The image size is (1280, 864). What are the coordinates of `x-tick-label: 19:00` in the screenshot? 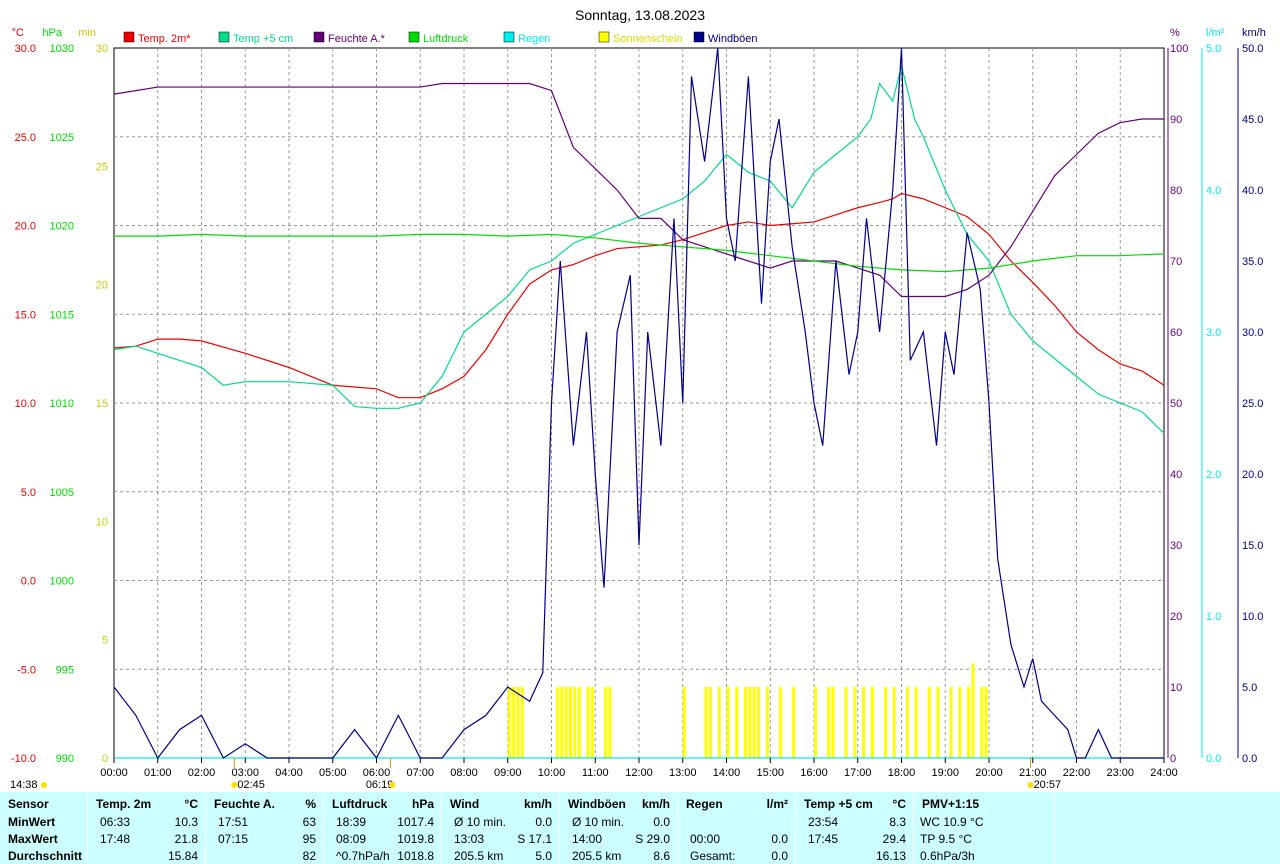 It's located at (945, 773).